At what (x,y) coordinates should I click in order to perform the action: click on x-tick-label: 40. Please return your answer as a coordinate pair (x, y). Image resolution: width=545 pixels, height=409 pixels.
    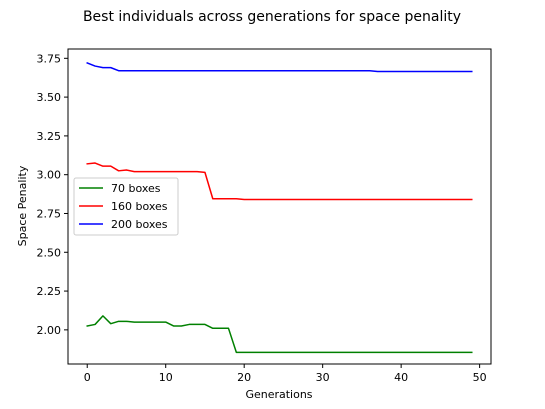
    Looking at the image, I should click on (401, 377).